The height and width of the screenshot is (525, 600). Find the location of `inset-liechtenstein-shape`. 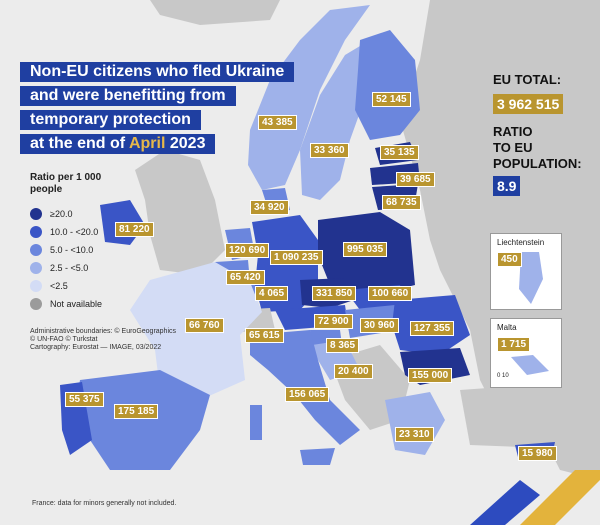

inset-liechtenstein-shape is located at coordinates (531, 278).